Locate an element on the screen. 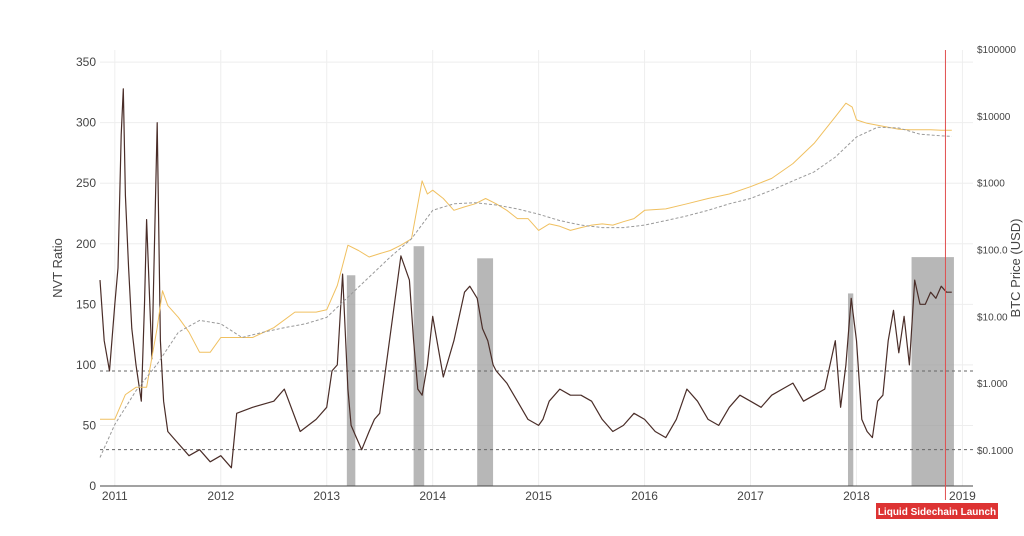  y-left-axis-title: NVT Ratio is located at coordinates (57, 268).